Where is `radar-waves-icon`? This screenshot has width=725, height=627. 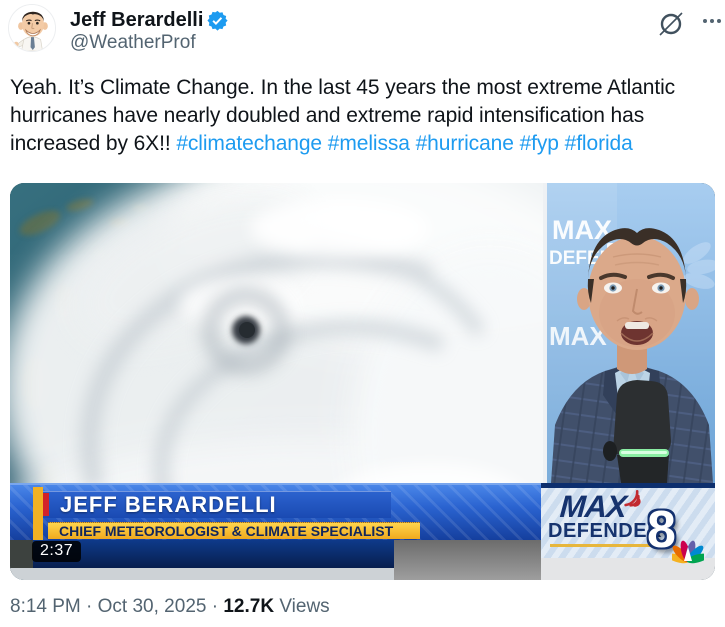
radar-waves-icon is located at coordinates (632, 498).